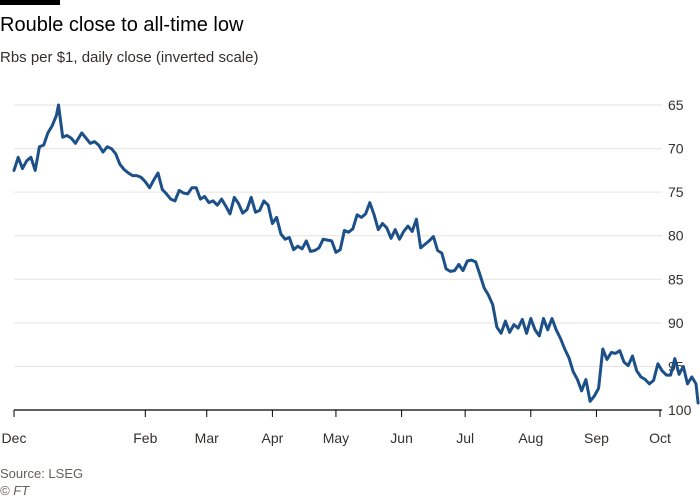 Image resolution: width=700 pixels, height=500 pixels. I want to click on x-tick-label: Aug, so click(530, 438).